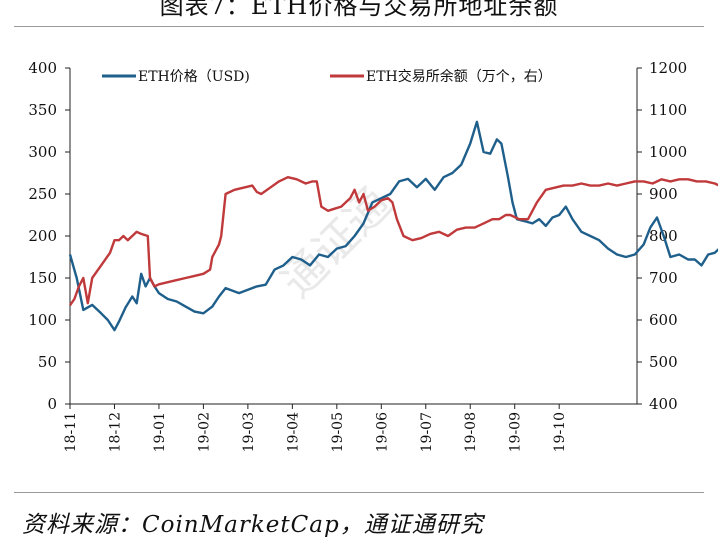 Image resolution: width=718 pixels, height=539 pixels. Describe the element at coordinates (42, 68) in the screenshot. I see `left-tick-label: 400` at that location.